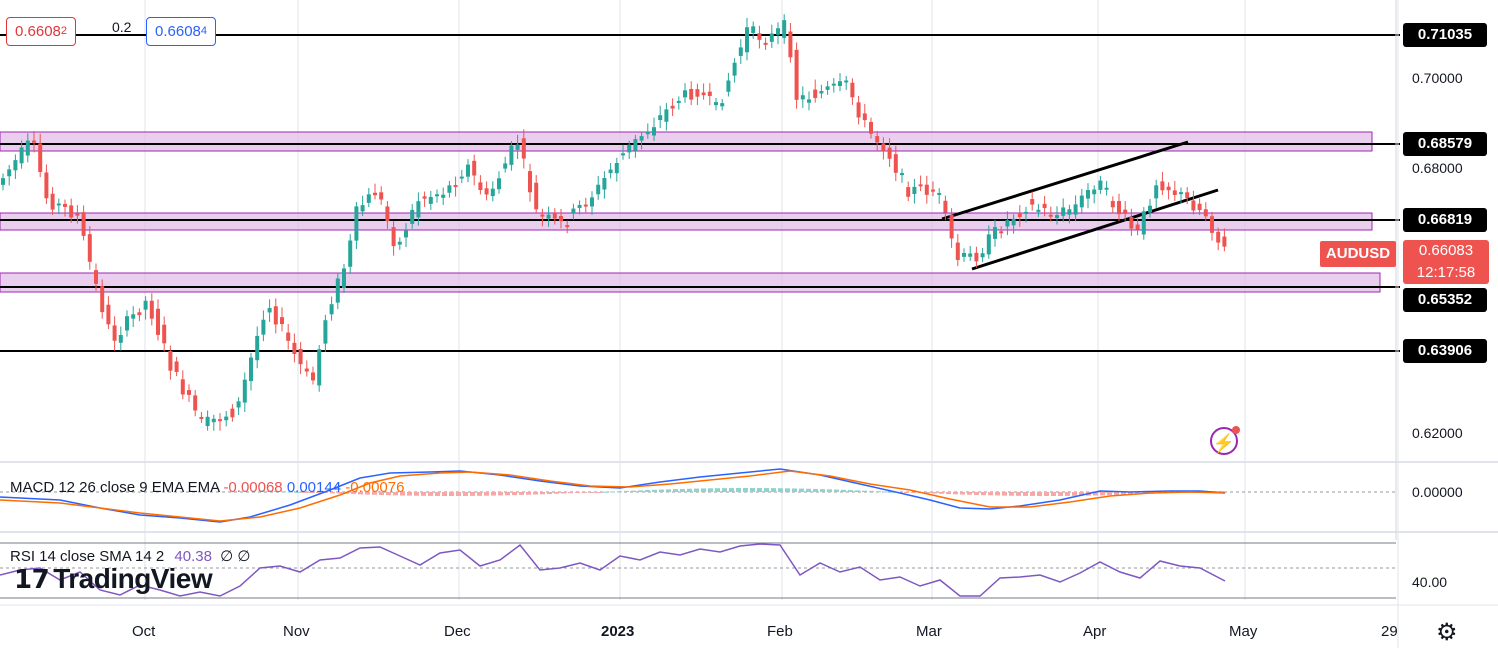  I want to click on gear-icon: ⚙, so click(1447, 632).